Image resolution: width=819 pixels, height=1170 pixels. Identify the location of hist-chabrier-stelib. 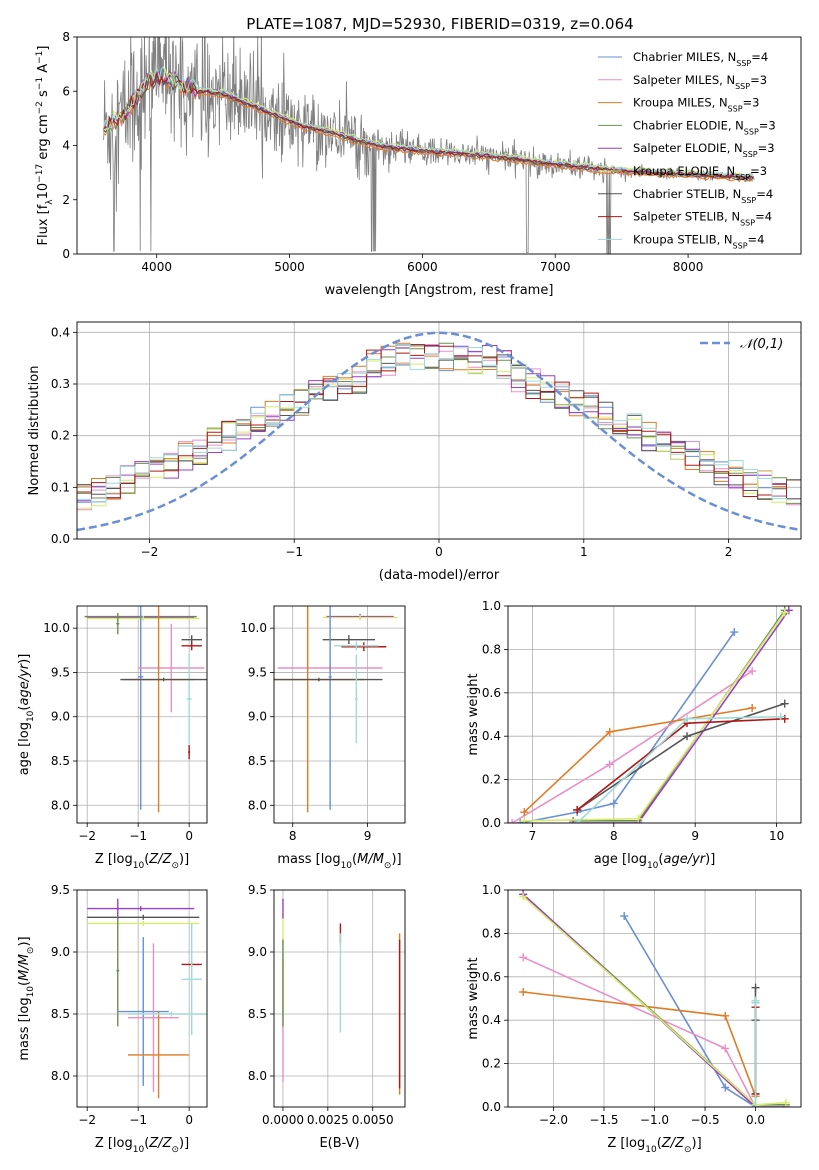
(439, 422).